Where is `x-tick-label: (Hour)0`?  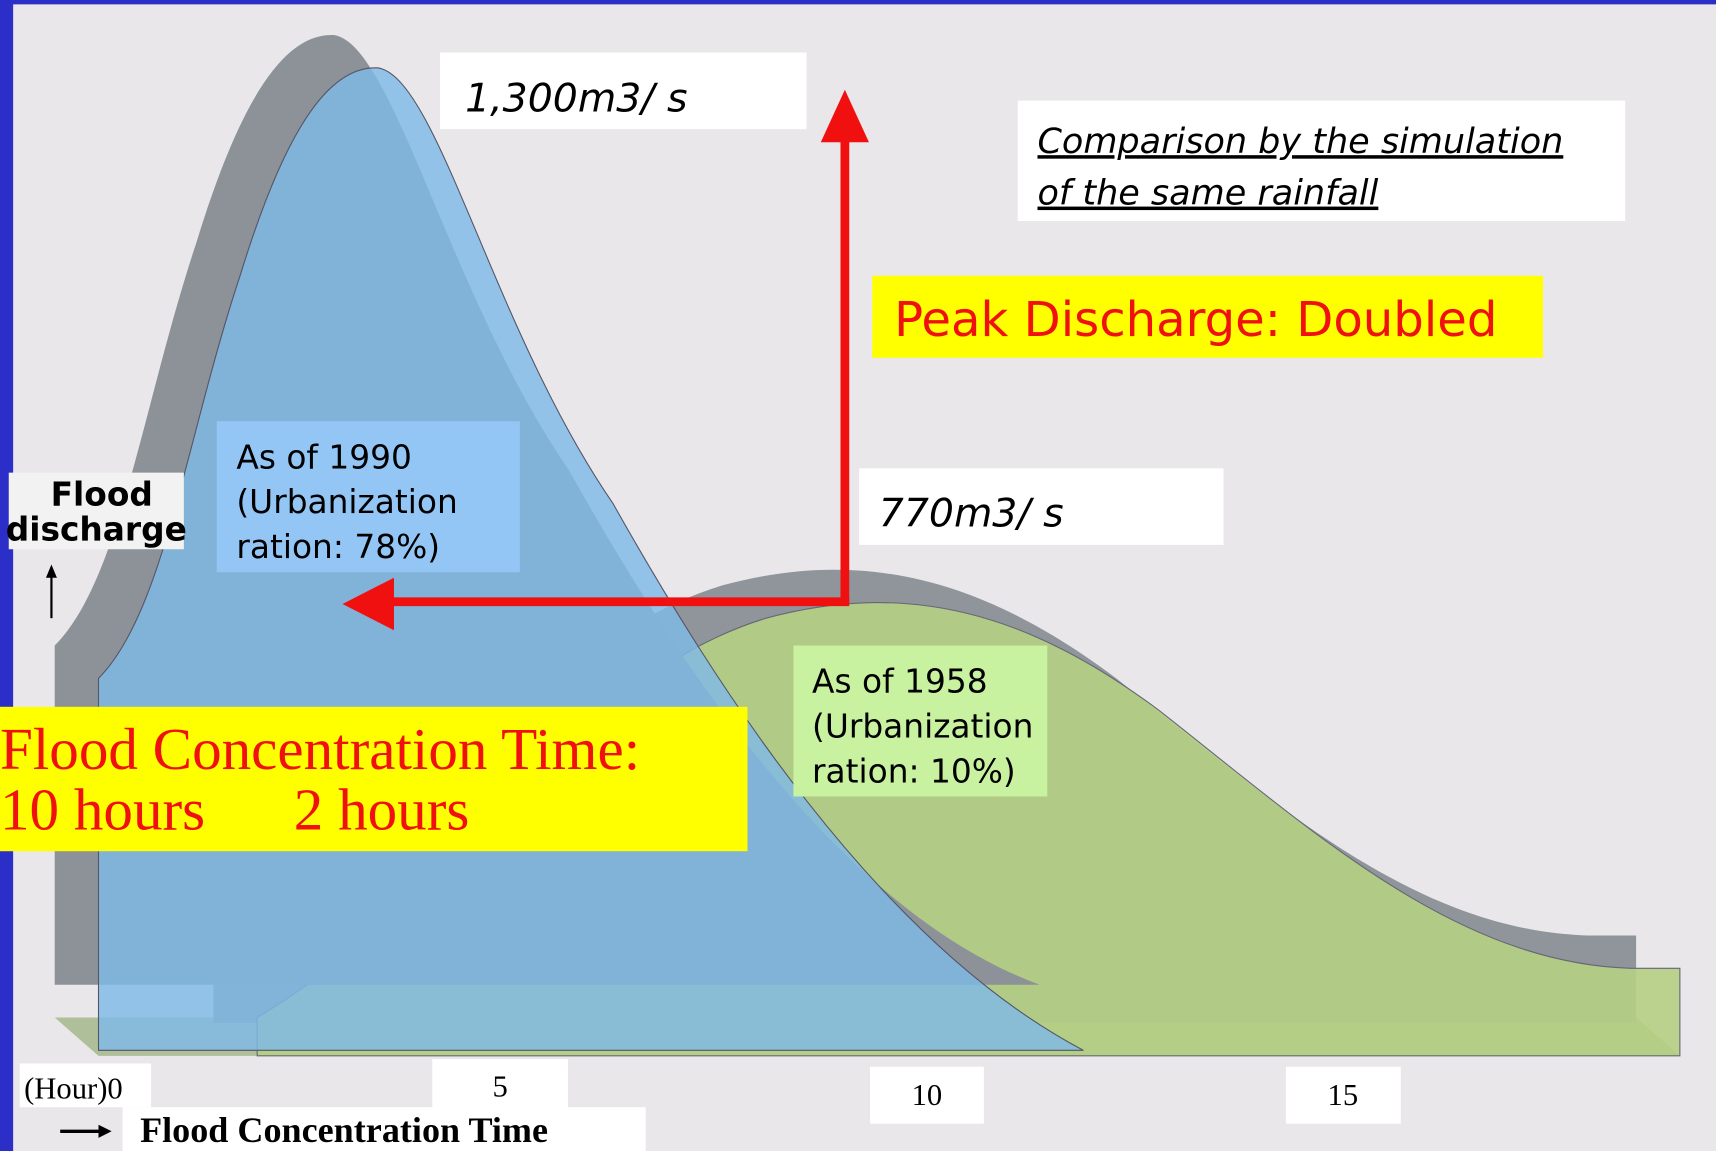
x-tick-label: (Hour)0 is located at coordinates (73, 1088).